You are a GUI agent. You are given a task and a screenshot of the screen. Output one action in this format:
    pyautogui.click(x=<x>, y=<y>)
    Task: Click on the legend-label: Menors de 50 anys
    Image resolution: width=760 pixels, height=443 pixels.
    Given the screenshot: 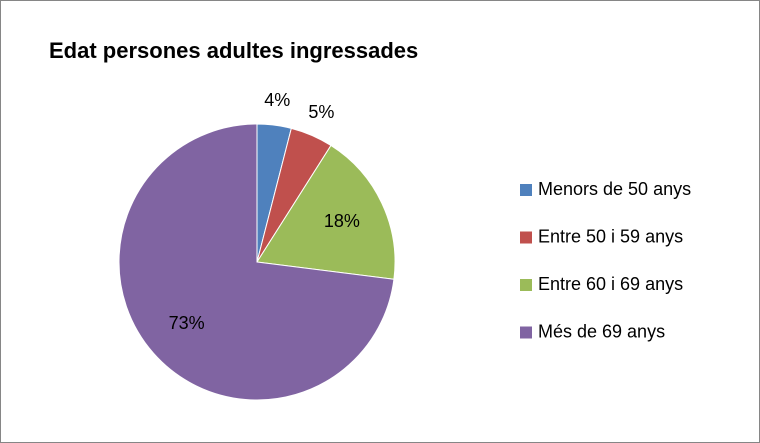 What is the action you would take?
    pyautogui.click(x=614, y=189)
    